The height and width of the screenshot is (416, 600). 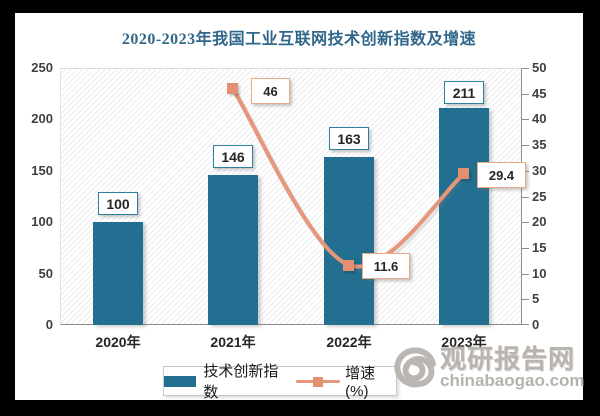 What do you see at coordinates (415, 367) in the screenshot?
I see `watermark-swirl-icon` at bounding box center [415, 367].